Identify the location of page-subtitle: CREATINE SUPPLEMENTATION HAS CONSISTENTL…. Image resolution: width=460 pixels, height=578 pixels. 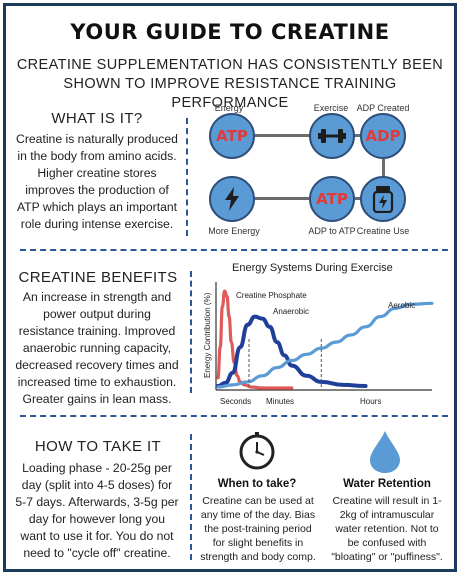
(230, 84).